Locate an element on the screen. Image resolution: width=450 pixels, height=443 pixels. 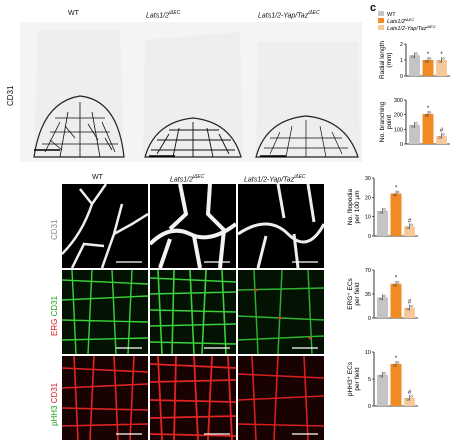
y-tick-label: 30 is located at coordinates (368, 179).